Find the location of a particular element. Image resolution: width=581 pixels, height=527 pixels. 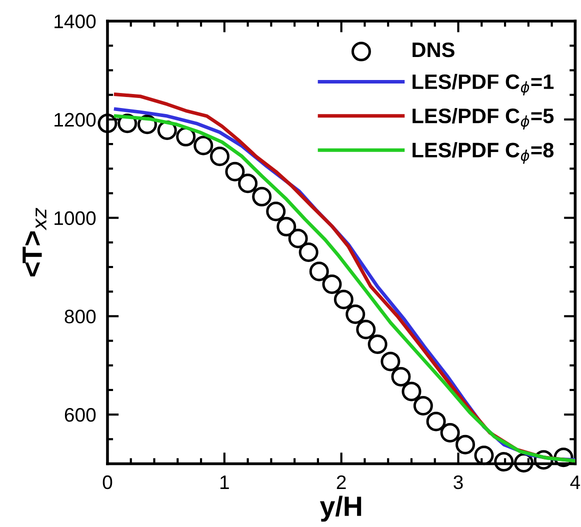

y-tick-label: 1000 is located at coordinates (75, 218).